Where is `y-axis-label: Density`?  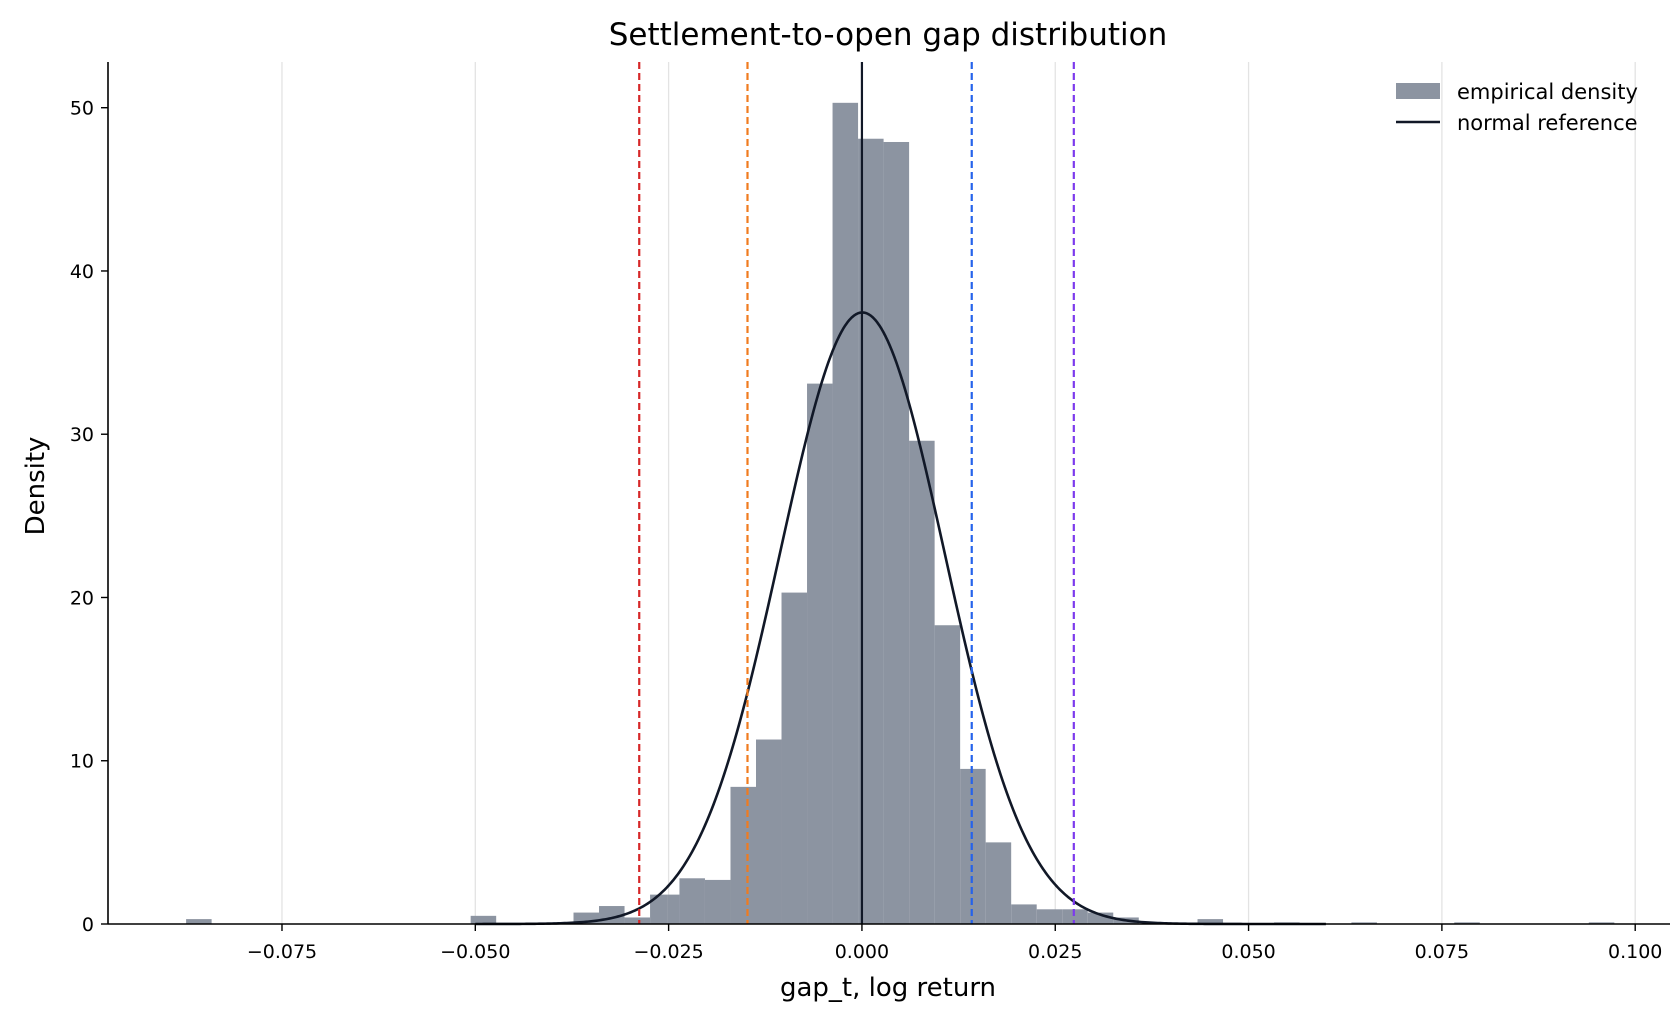 y-axis-label: Density is located at coordinates (36, 486).